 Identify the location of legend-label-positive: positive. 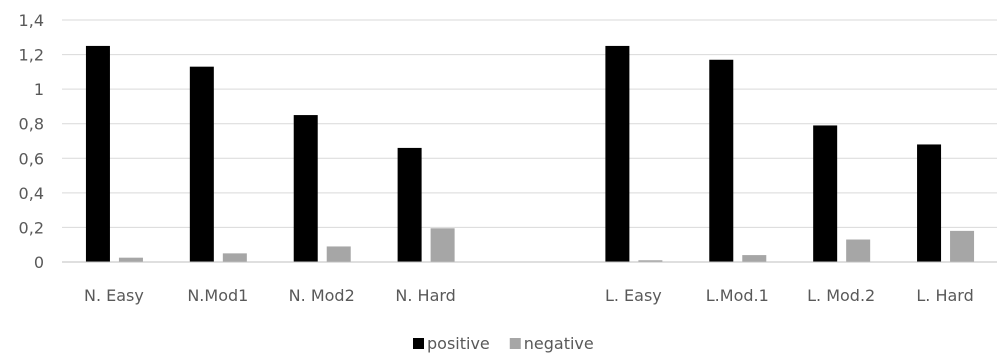
(458, 343).